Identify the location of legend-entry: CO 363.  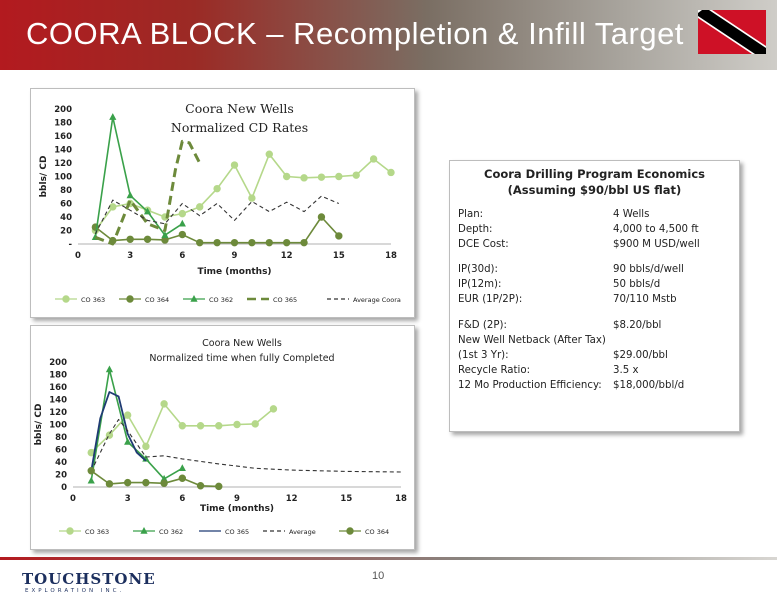
(84, 531).